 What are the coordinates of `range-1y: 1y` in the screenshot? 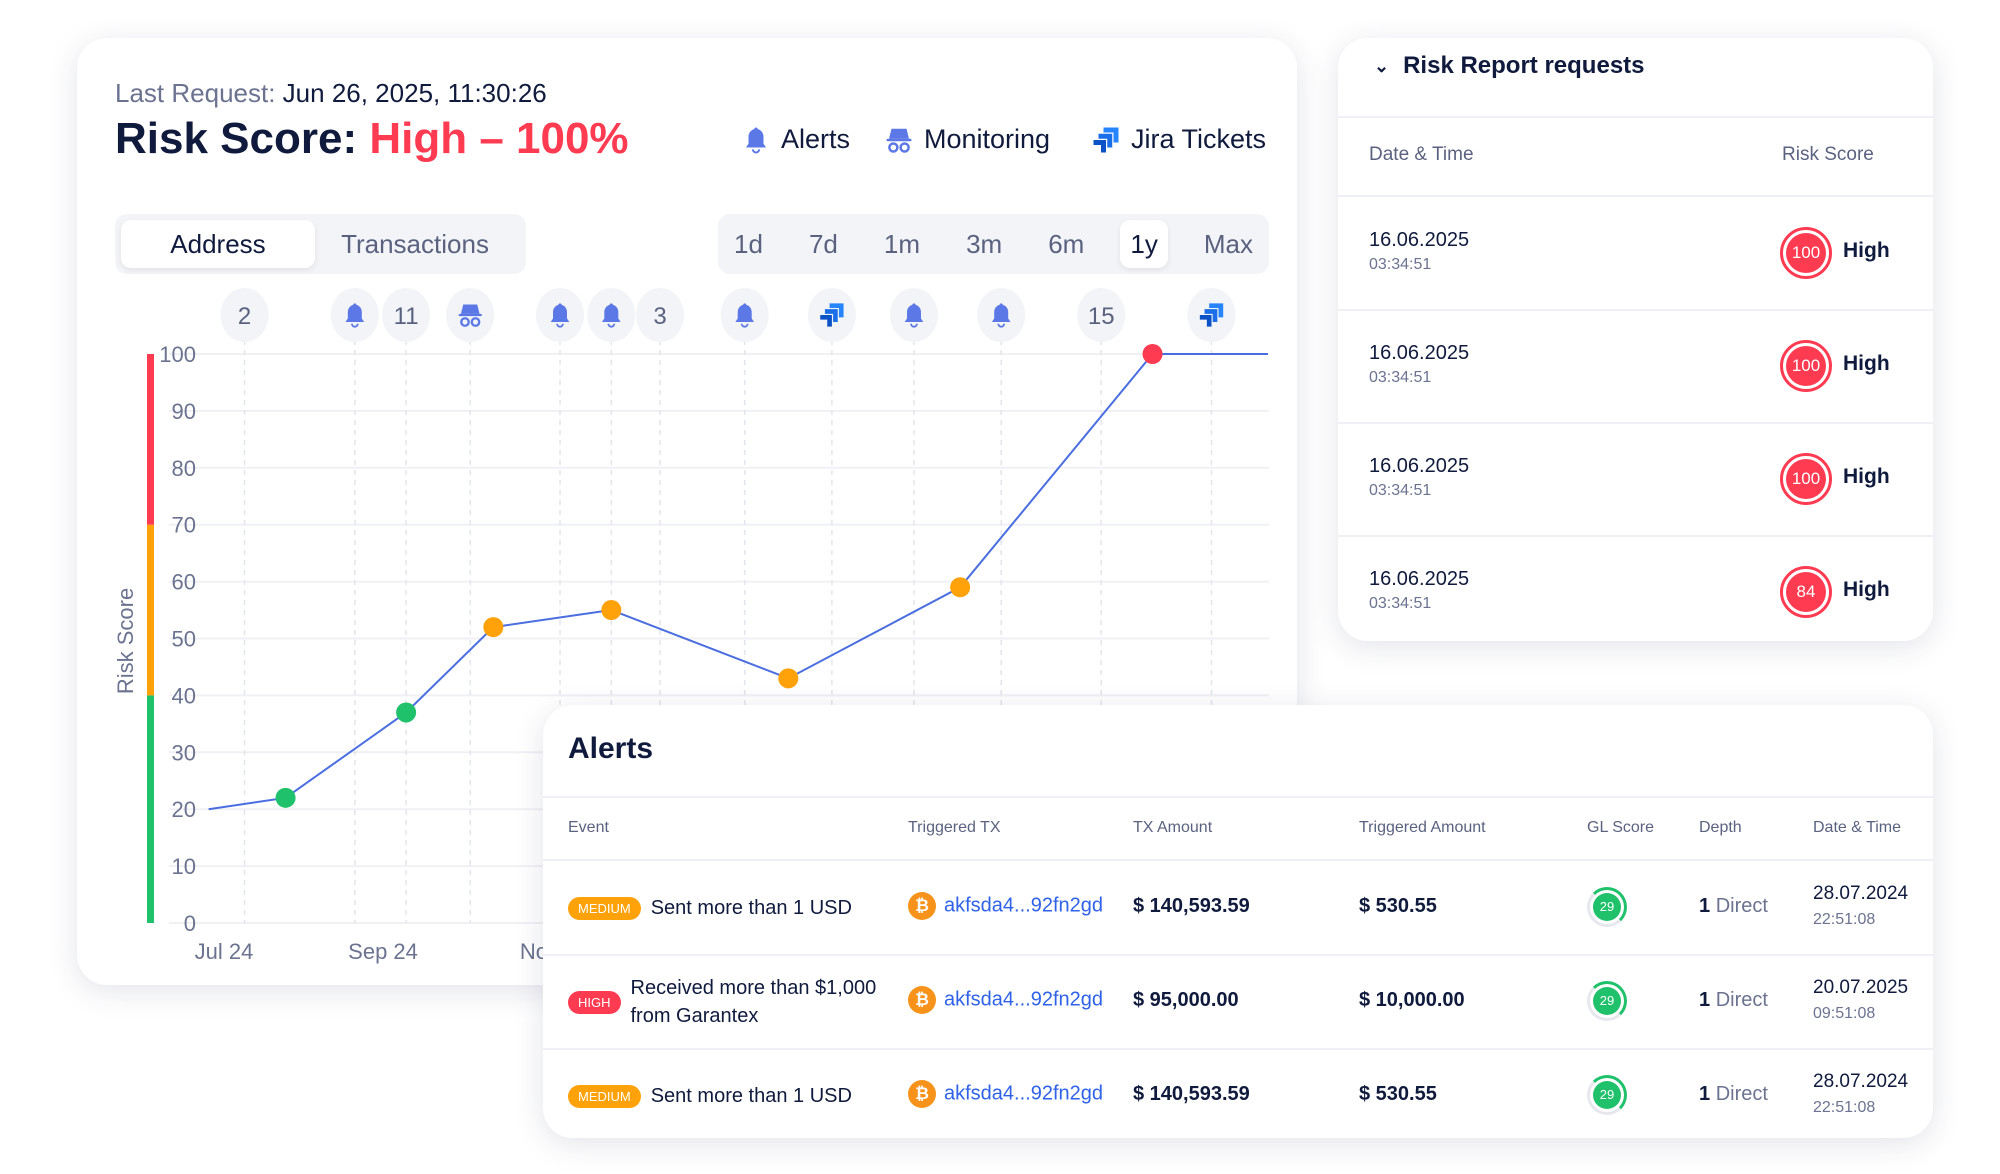 It's located at (1144, 244).